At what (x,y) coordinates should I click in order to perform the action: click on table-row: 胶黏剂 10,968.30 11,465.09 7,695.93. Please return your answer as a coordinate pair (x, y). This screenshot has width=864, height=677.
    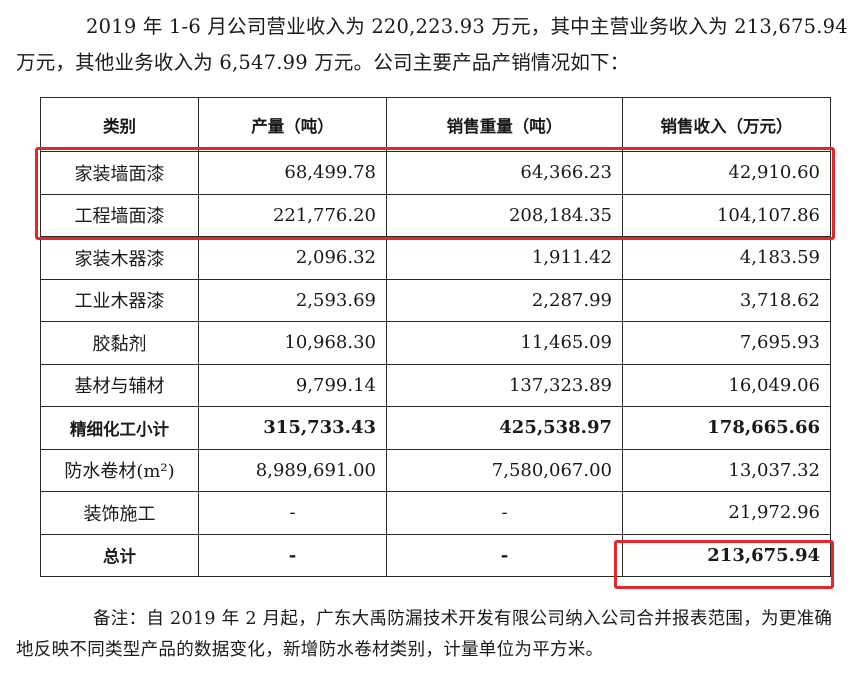
    Looking at the image, I should click on (435, 343).